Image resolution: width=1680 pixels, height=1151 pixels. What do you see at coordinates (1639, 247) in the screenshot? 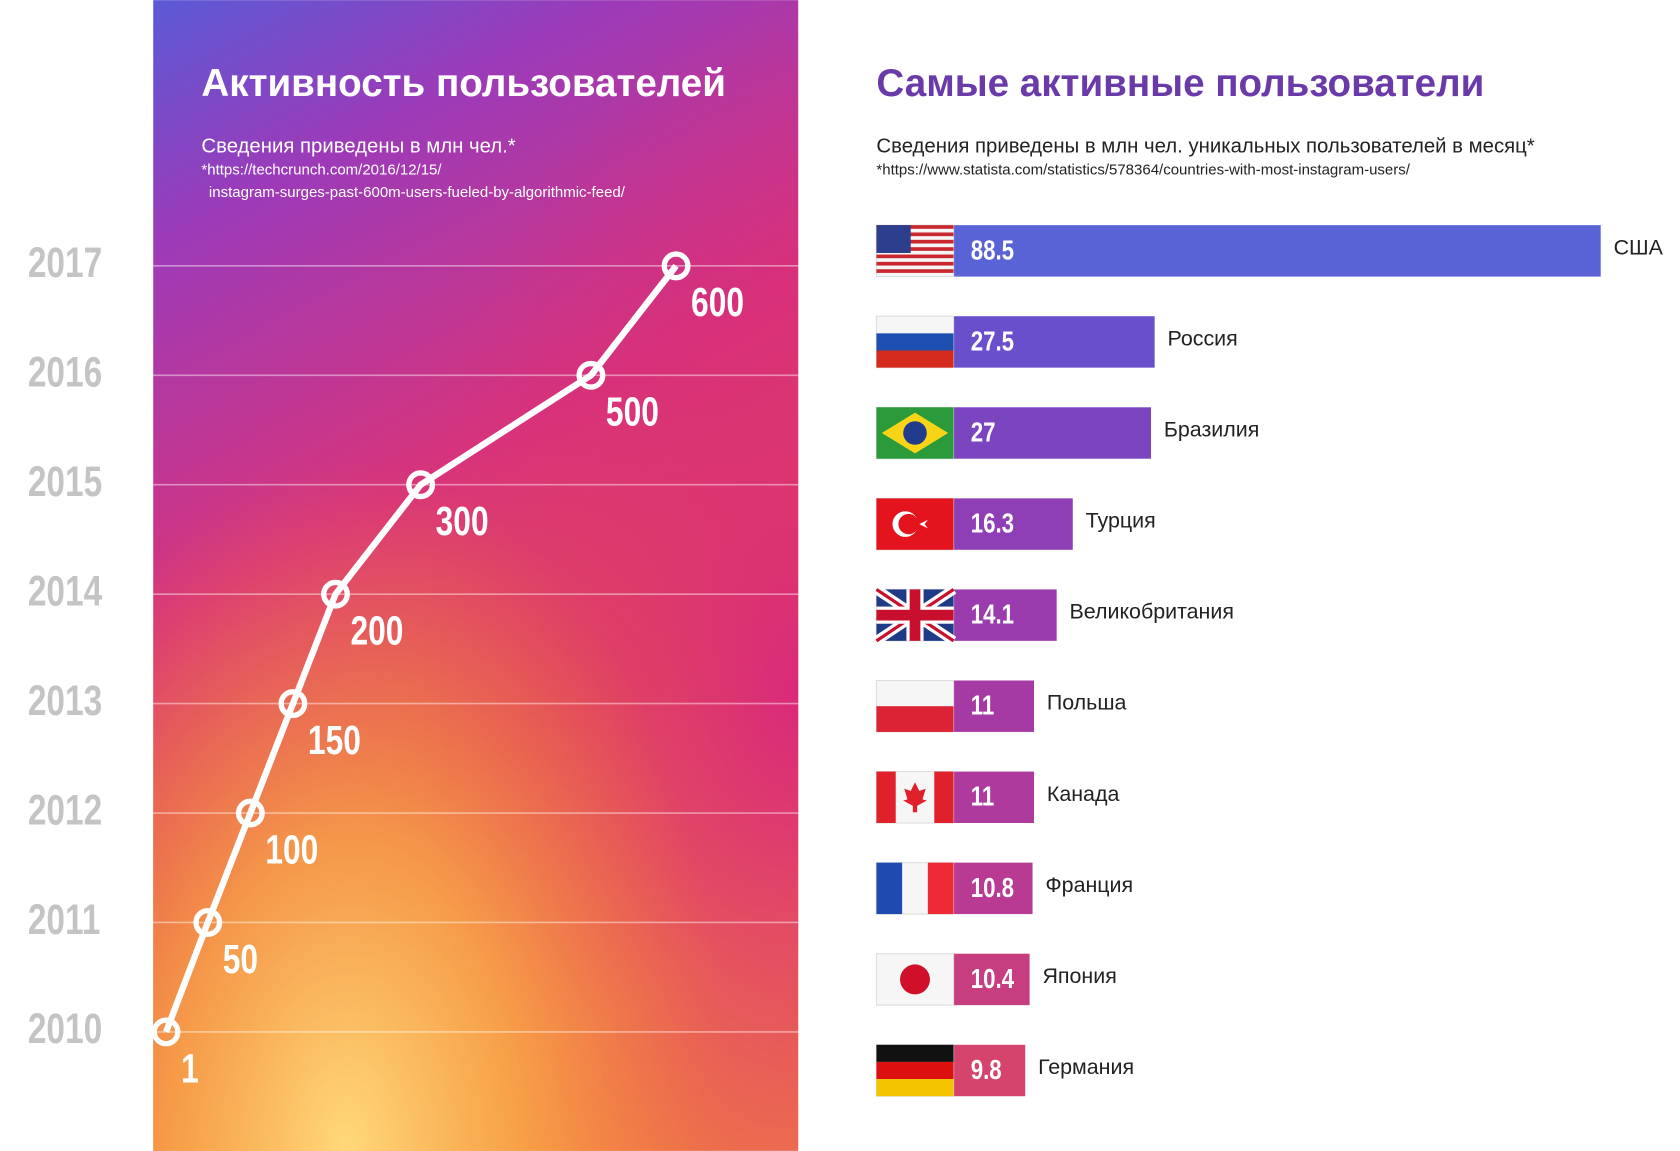
I see `category-label: США` at bounding box center [1639, 247].